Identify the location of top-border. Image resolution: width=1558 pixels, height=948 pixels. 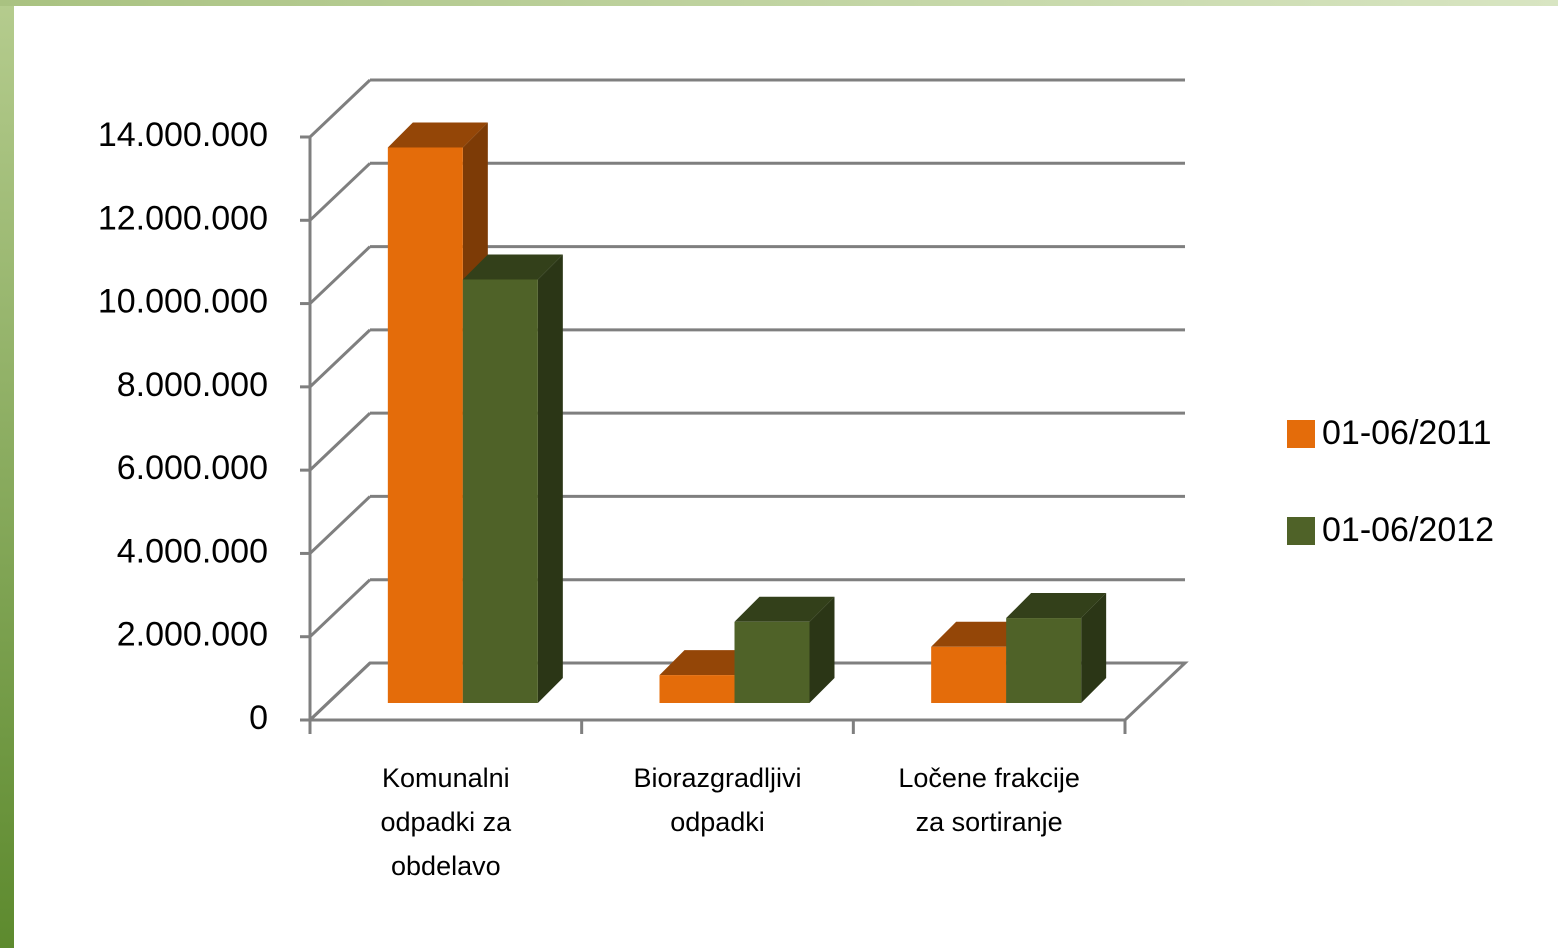
(779, 3).